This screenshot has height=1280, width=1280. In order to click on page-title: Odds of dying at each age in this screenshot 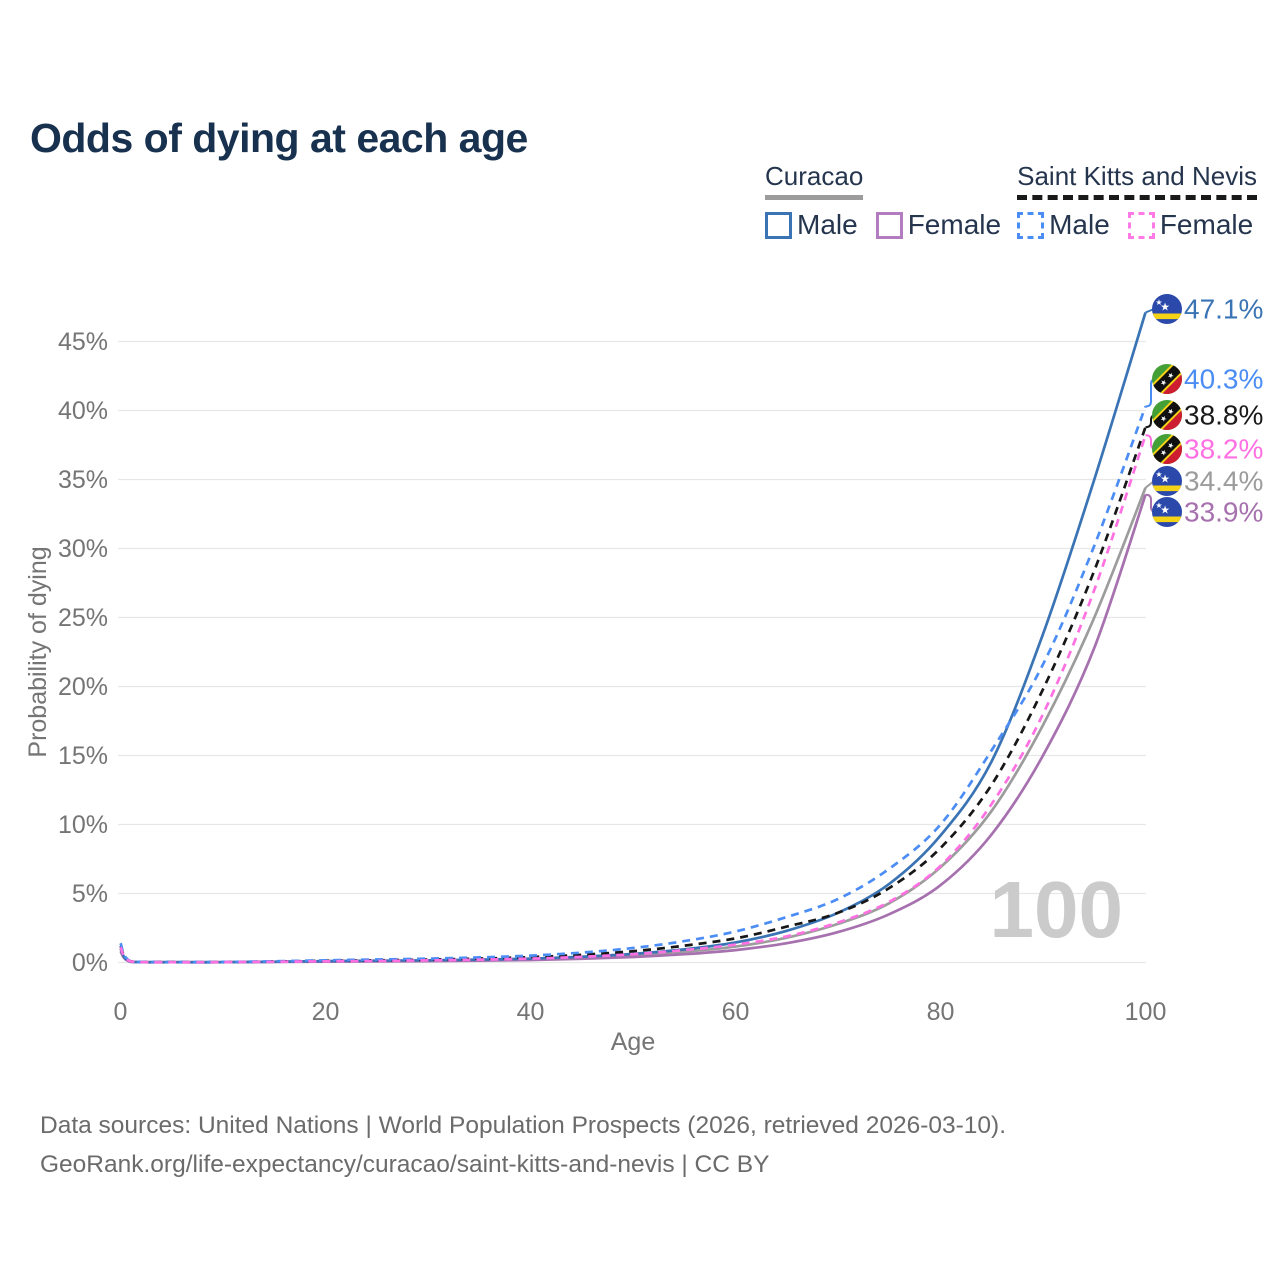, I will do `click(279, 138)`.